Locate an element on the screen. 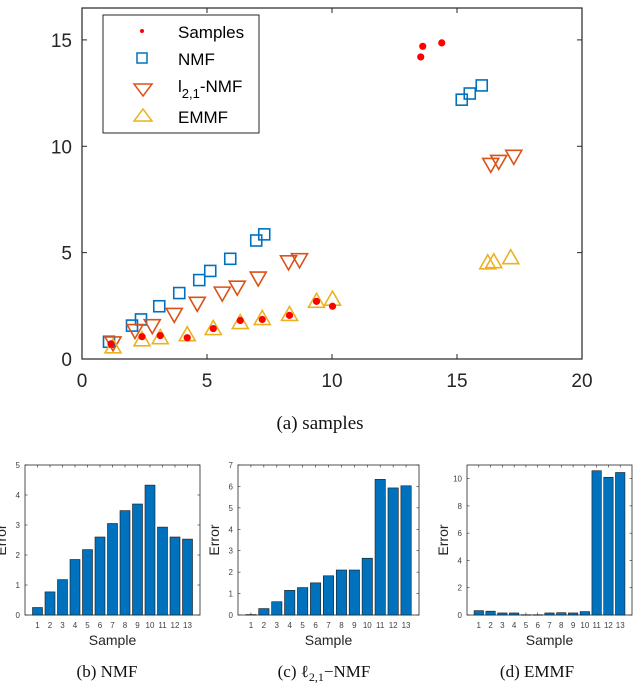 This screenshot has width=640, height=686. x-tick-label: 4 is located at coordinates (289, 625).